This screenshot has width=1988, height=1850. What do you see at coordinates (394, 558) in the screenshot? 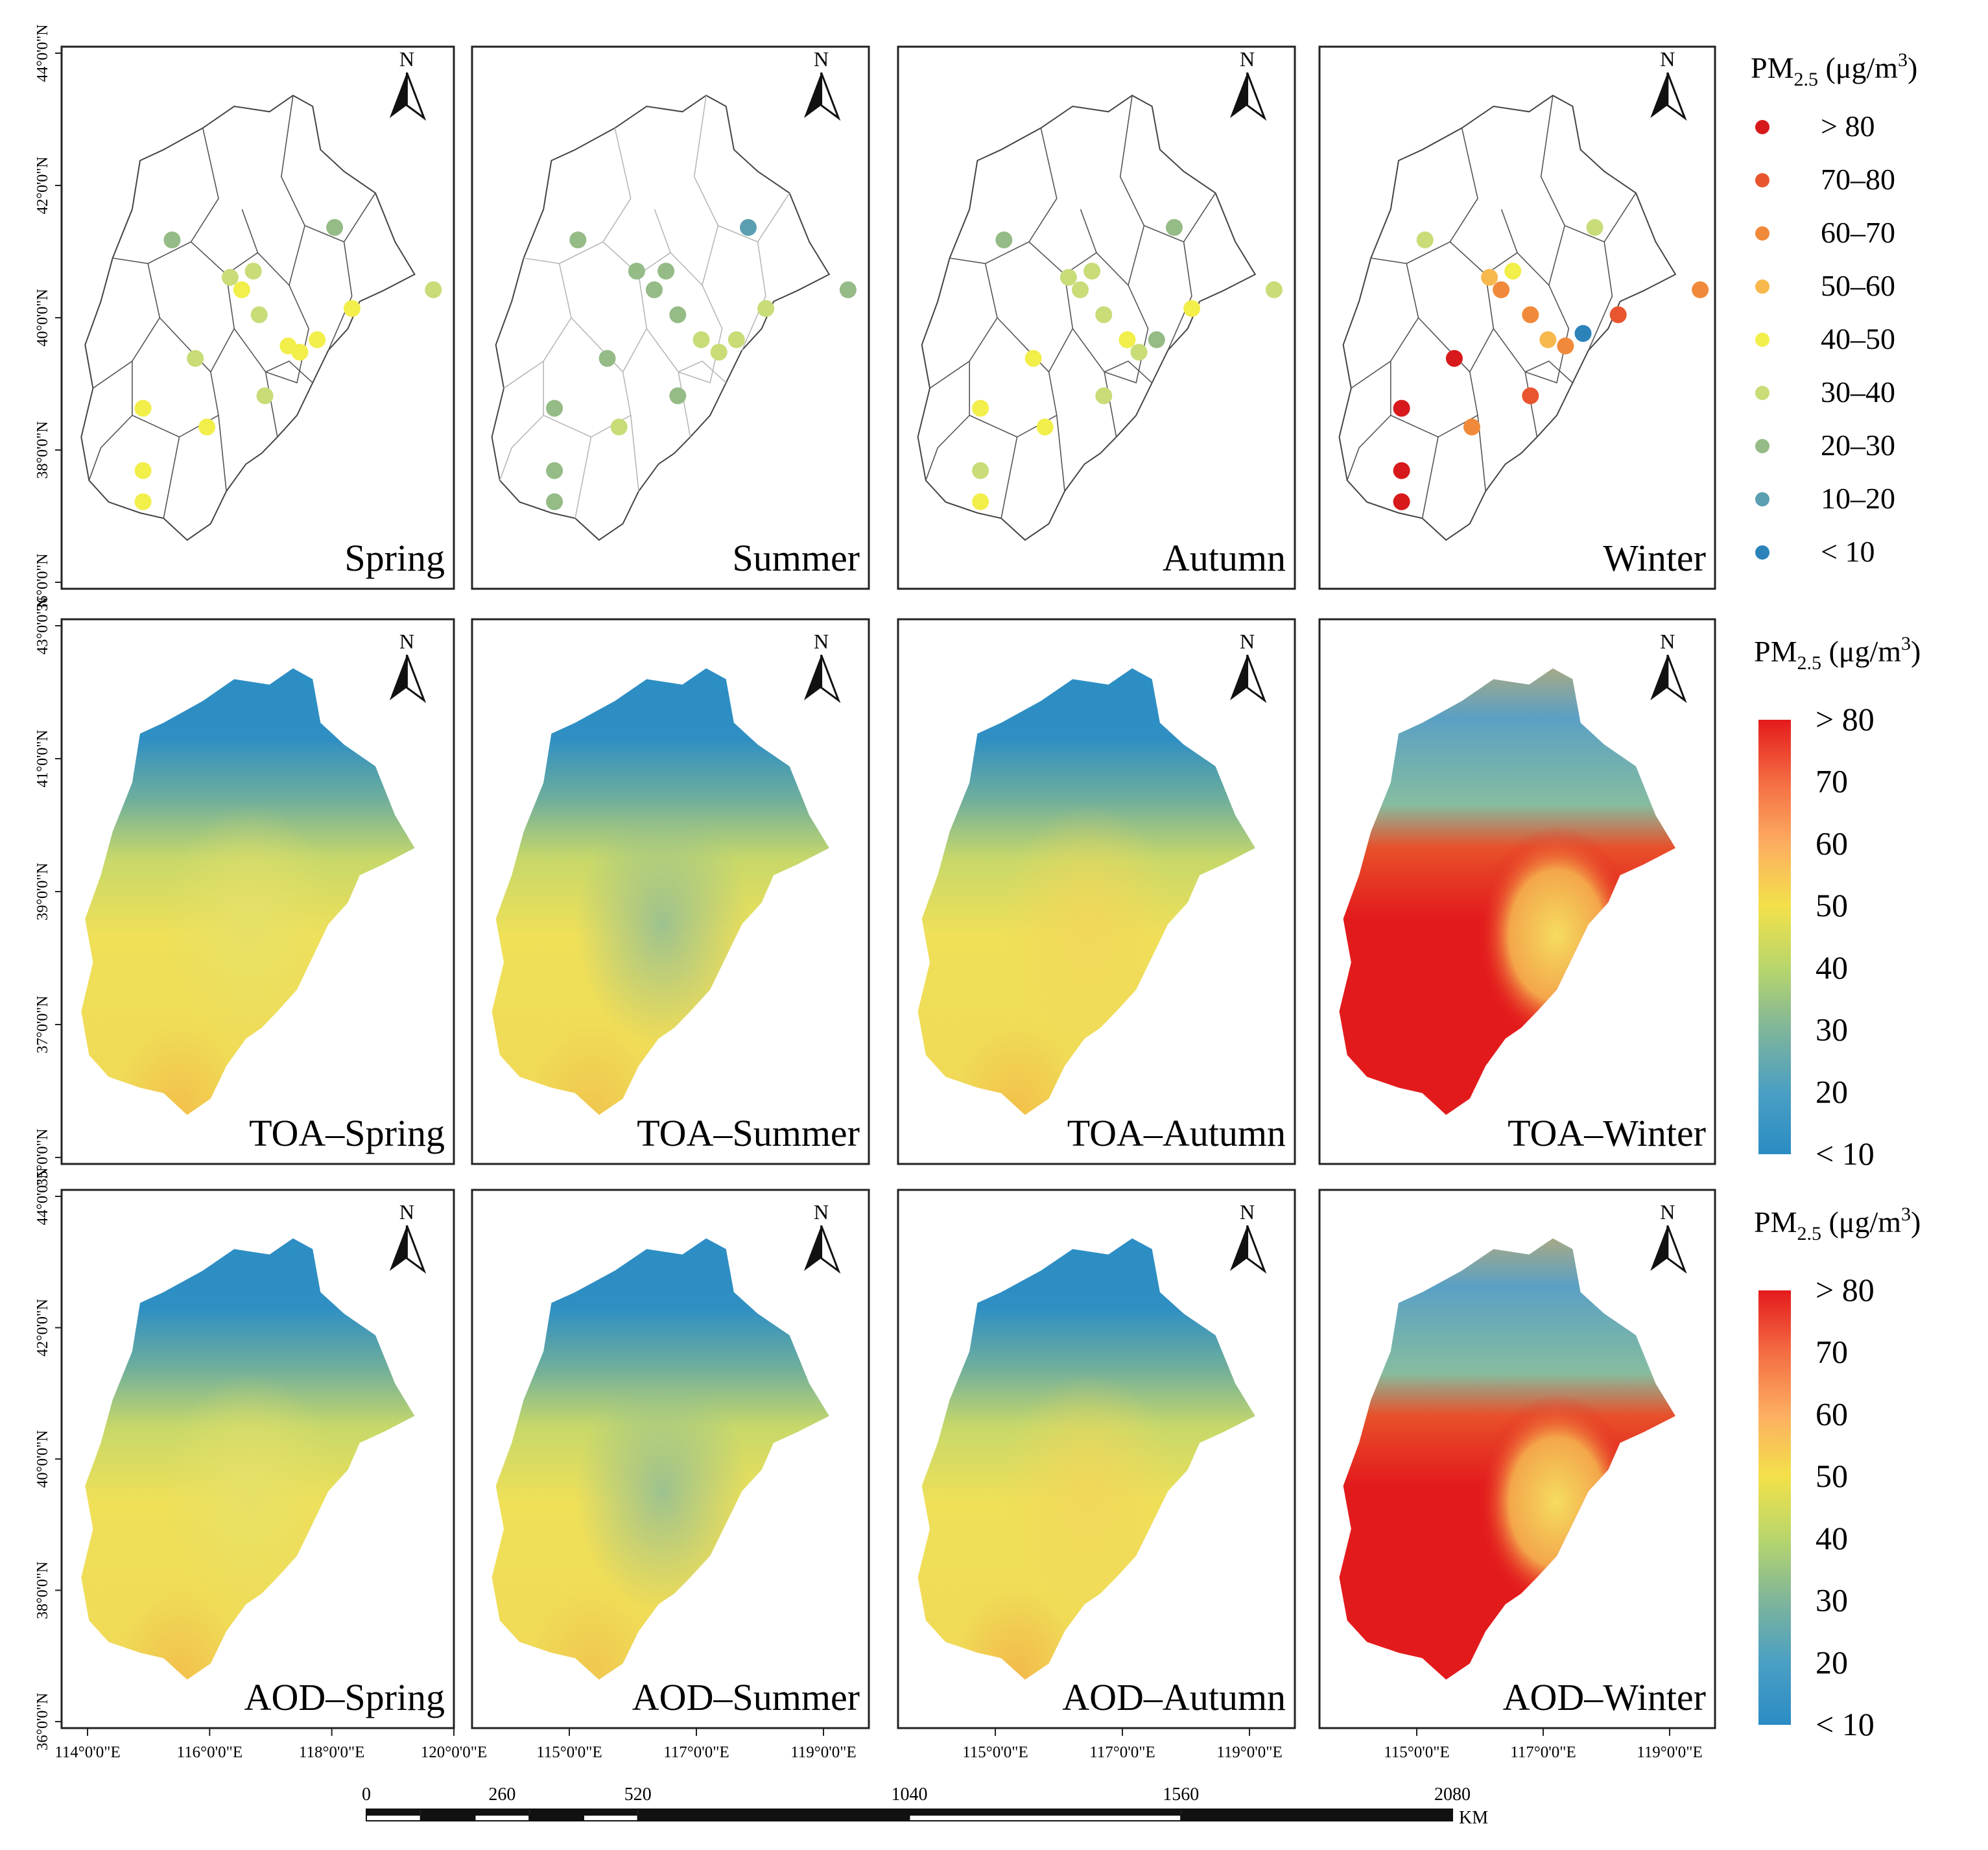
I see `panel-label: Spring` at bounding box center [394, 558].